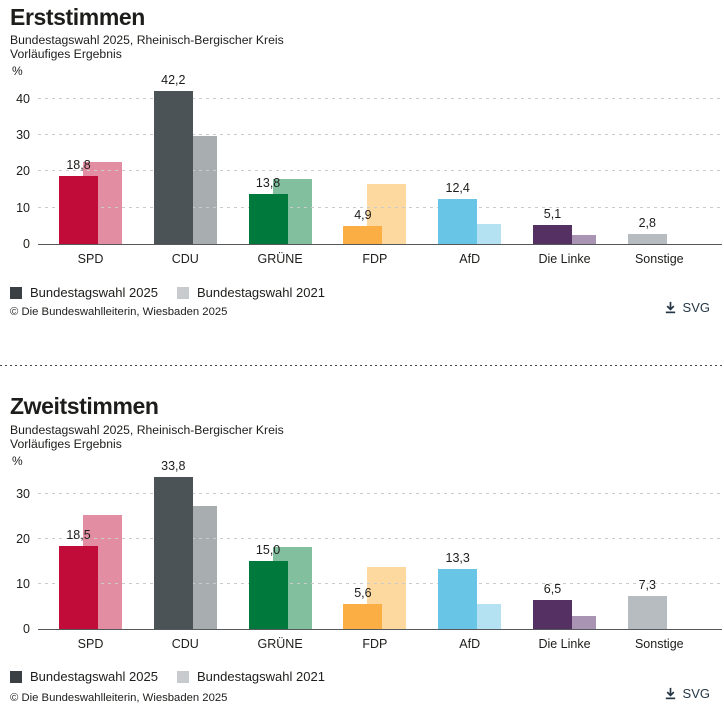 Image resolution: width=724 pixels, height=713 pixels. Describe the element at coordinates (576, 239) in the screenshot. I see `bar-2021-die-linke` at that location.